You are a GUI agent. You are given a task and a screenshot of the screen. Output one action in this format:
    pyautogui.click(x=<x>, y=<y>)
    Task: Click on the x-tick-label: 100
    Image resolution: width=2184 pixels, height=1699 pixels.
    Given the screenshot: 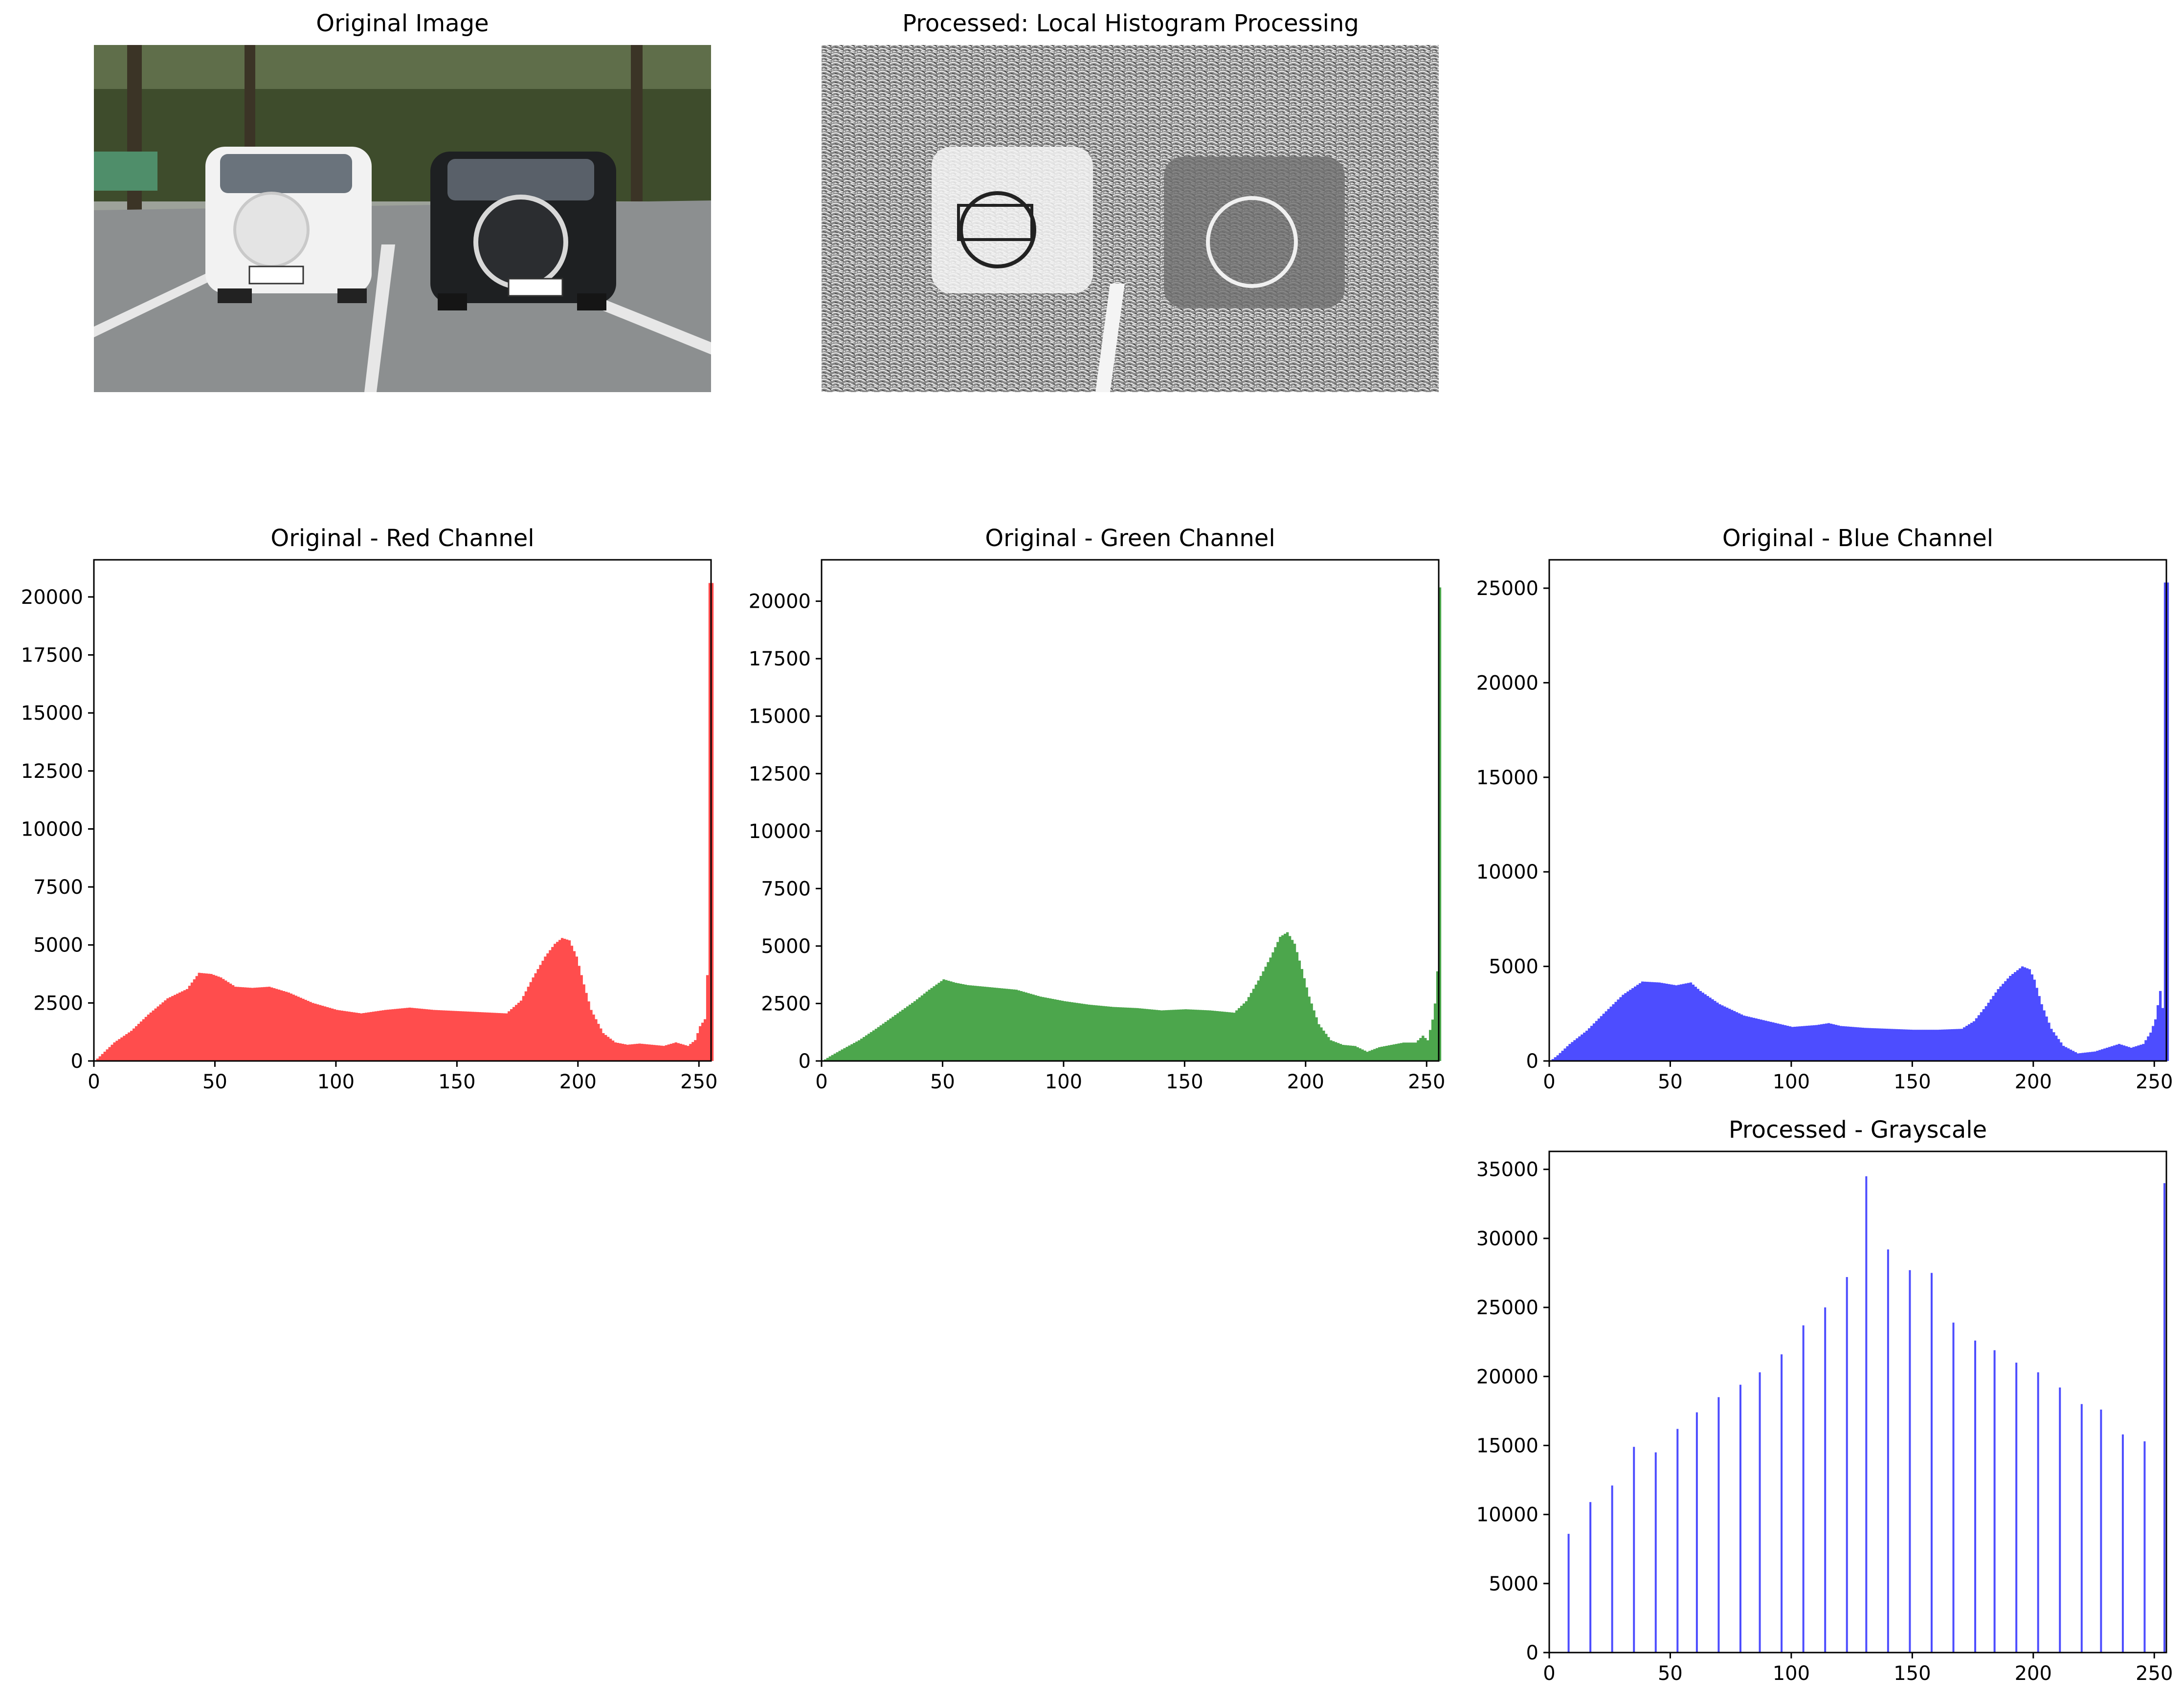 What is the action you would take?
    pyautogui.click(x=336, y=1082)
    